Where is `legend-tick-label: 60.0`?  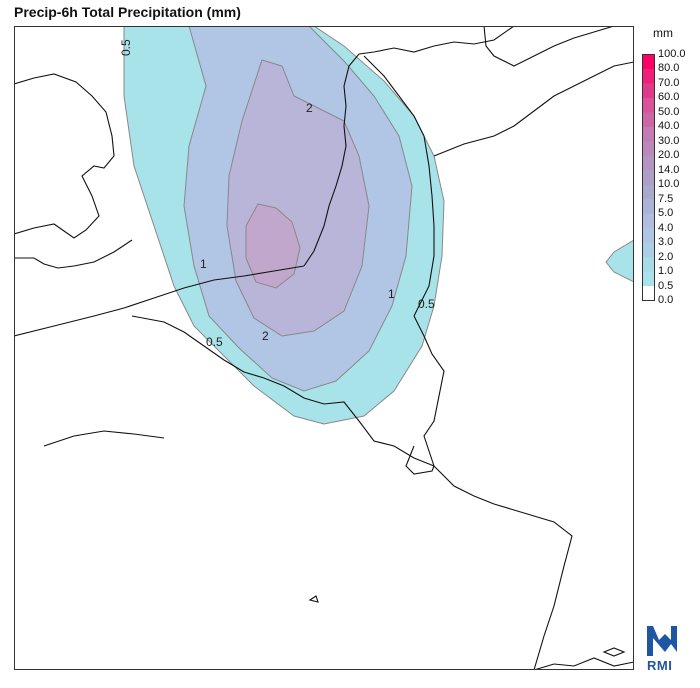
legend-tick-label: 60.0 is located at coordinates (669, 97).